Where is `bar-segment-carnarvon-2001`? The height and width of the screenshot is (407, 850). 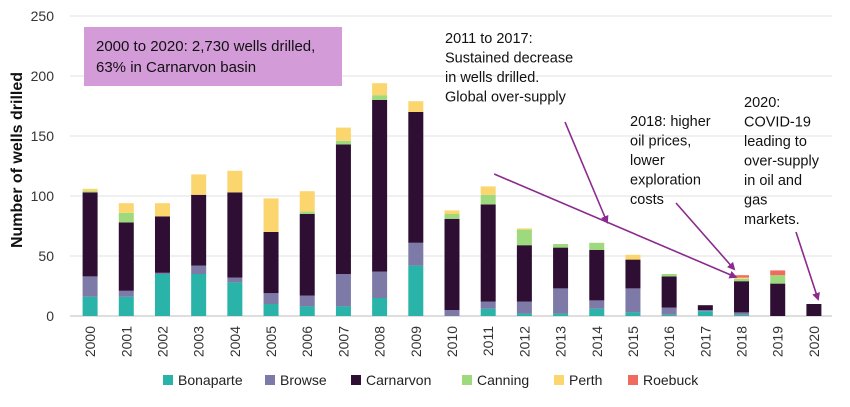
bar-segment-carnarvon-2001 is located at coordinates (126, 256).